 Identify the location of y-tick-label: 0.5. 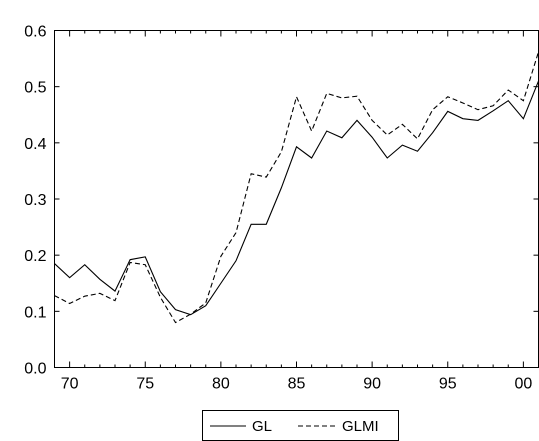
(35, 88).